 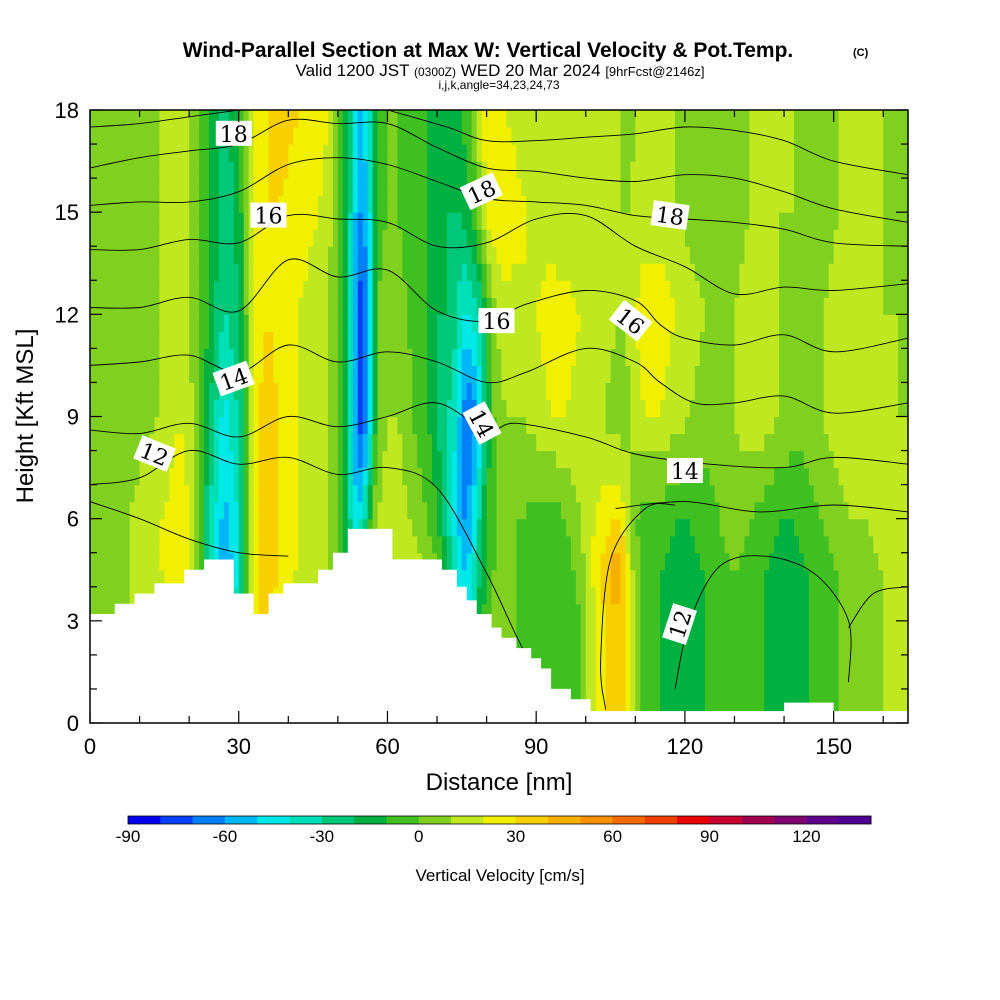 I want to click on contour-label: 18, so click(x=233, y=134).